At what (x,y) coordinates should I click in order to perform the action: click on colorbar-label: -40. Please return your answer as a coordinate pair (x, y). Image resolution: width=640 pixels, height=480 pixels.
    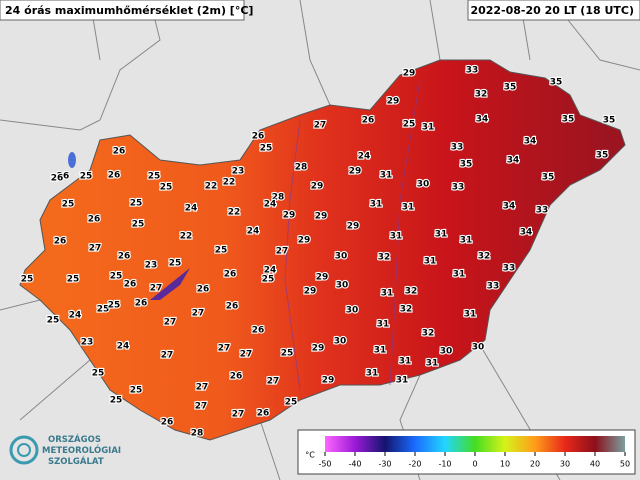
    Looking at the image, I should click on (354, 464).